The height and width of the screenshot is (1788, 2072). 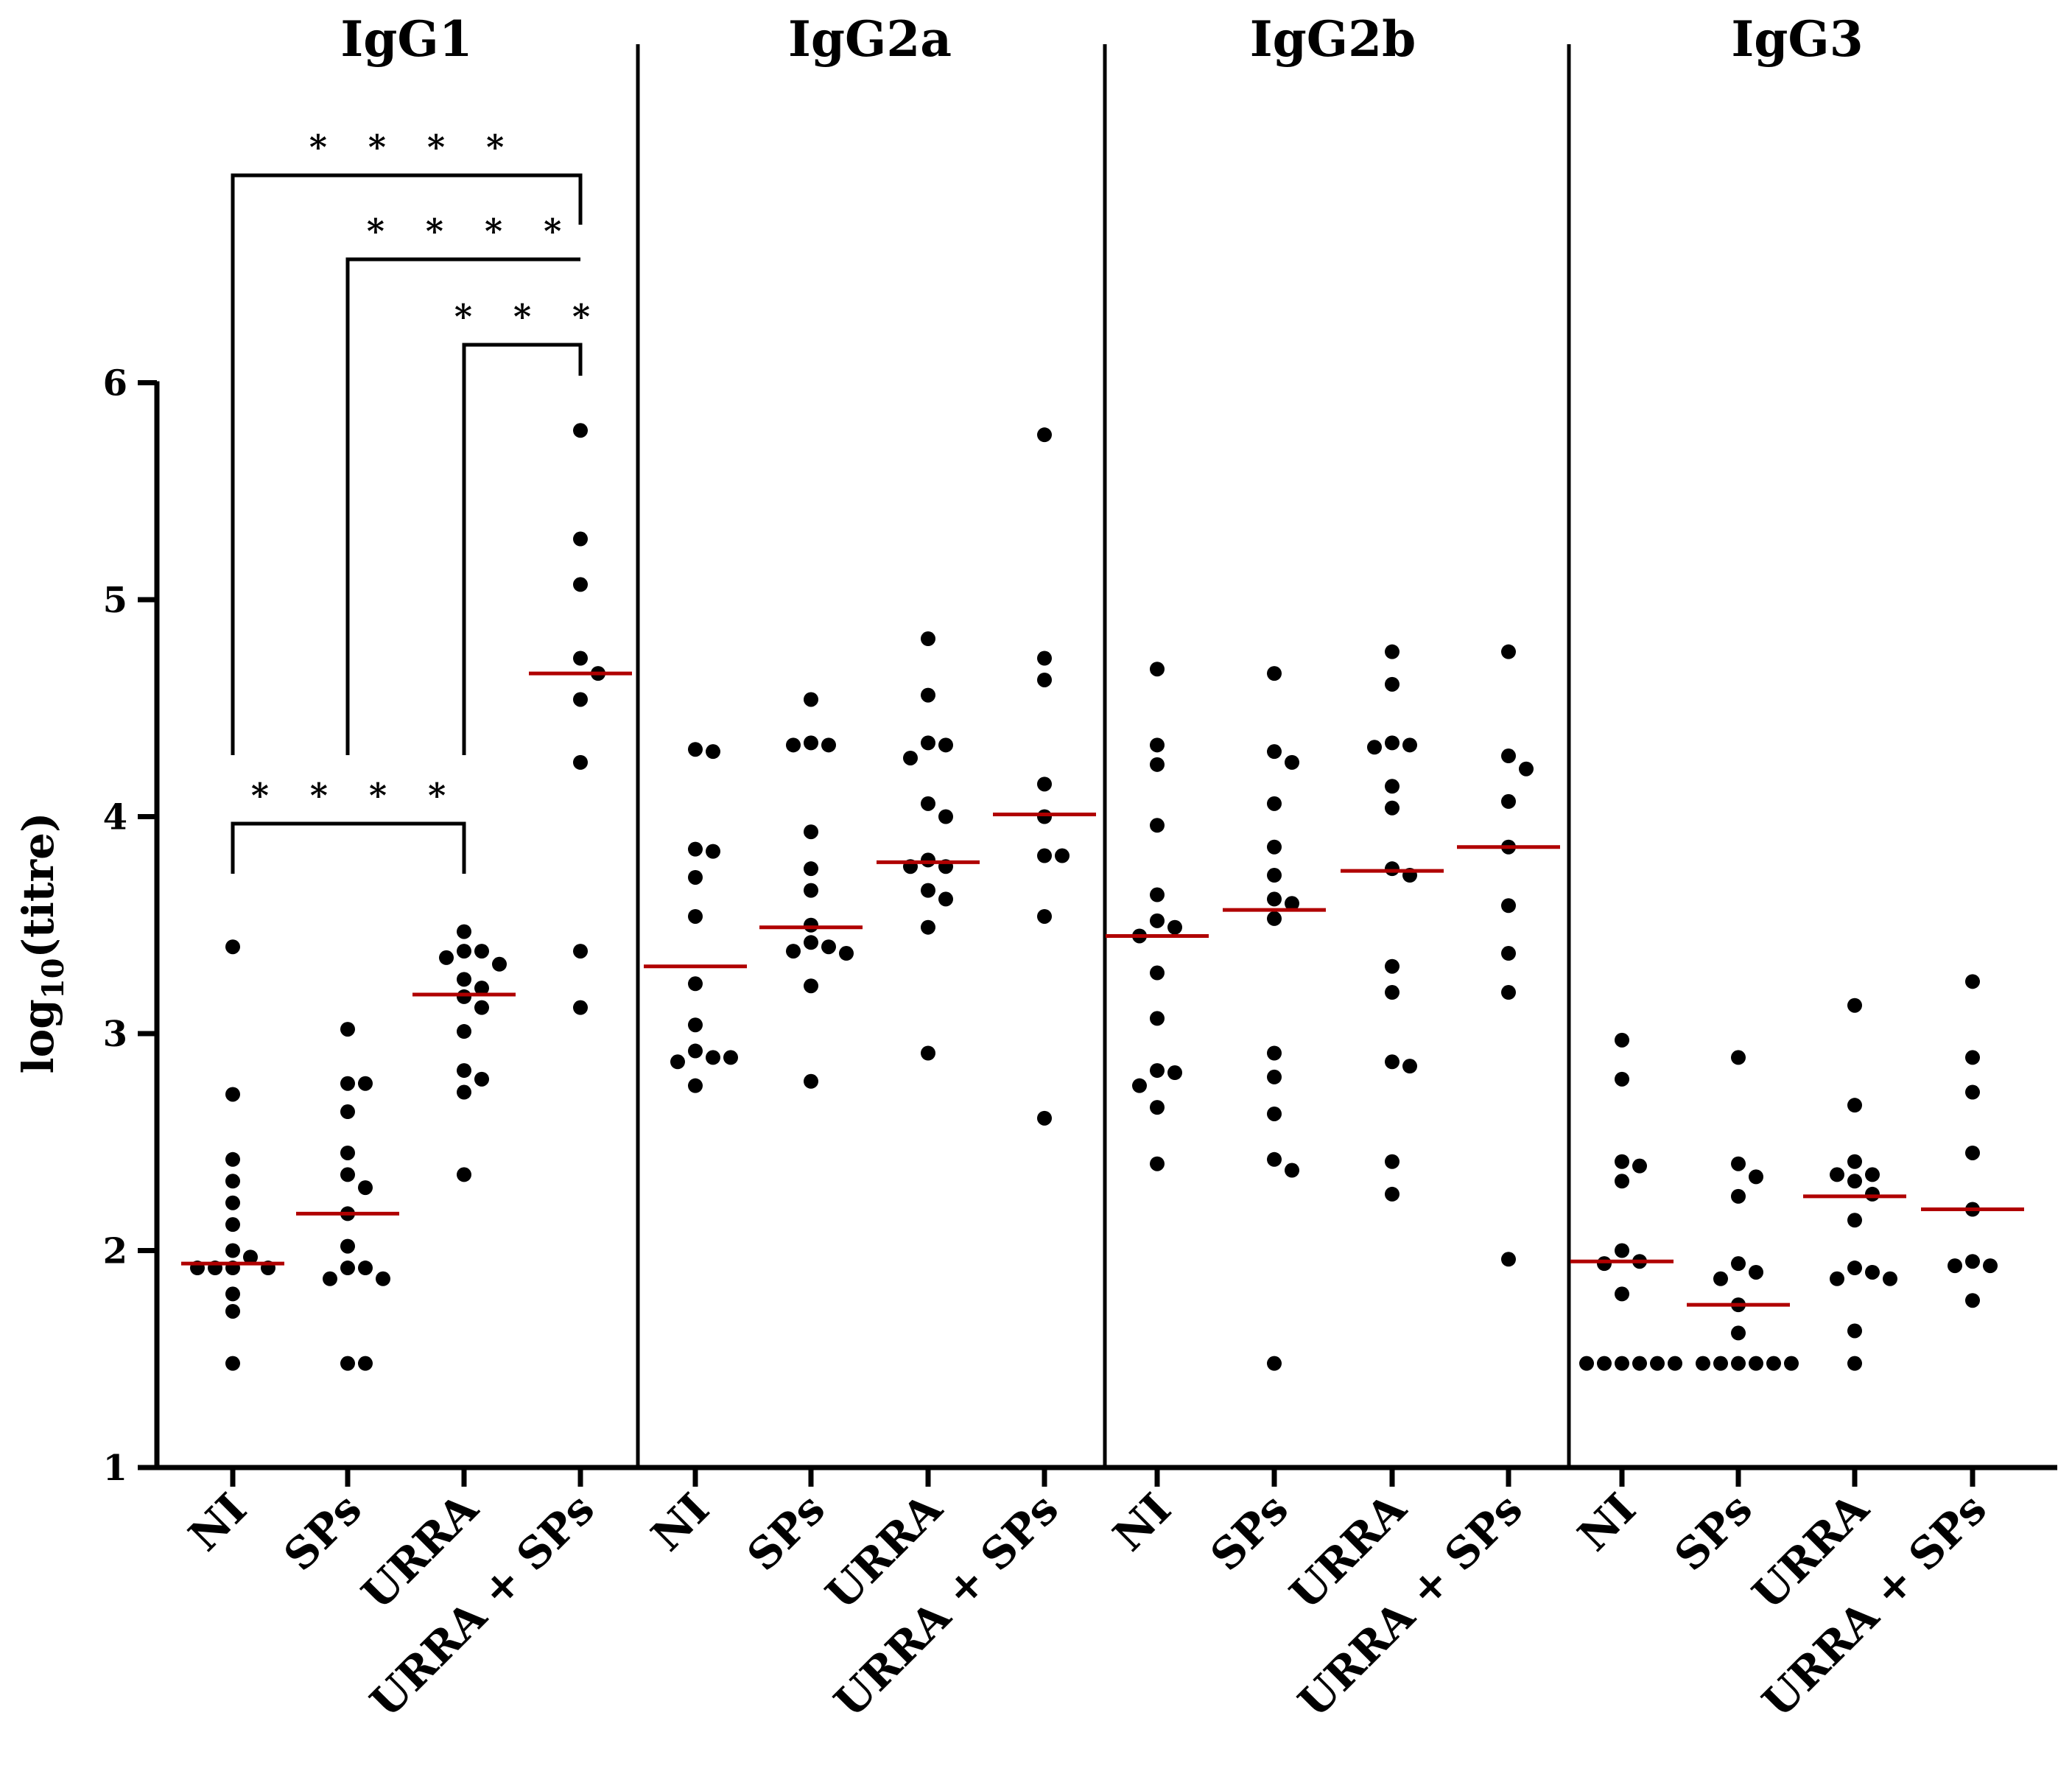 What do you see at coordinates (115, 383) in the screenshot?
I see `y-tick-label: 6` at bounding box center [115, 383].